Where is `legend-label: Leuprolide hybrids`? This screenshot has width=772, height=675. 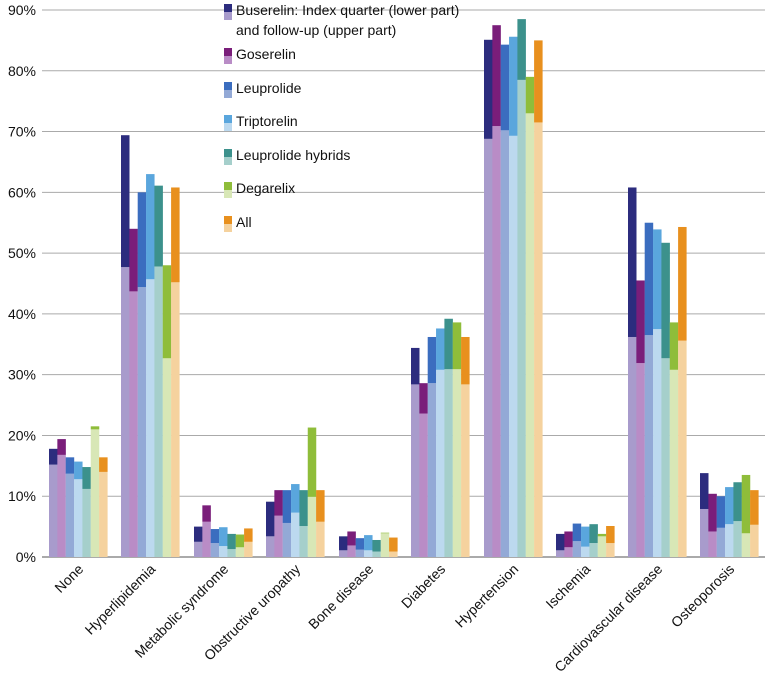
legend-label: Leuprolide hybrids is located at coordinates (293, 155).